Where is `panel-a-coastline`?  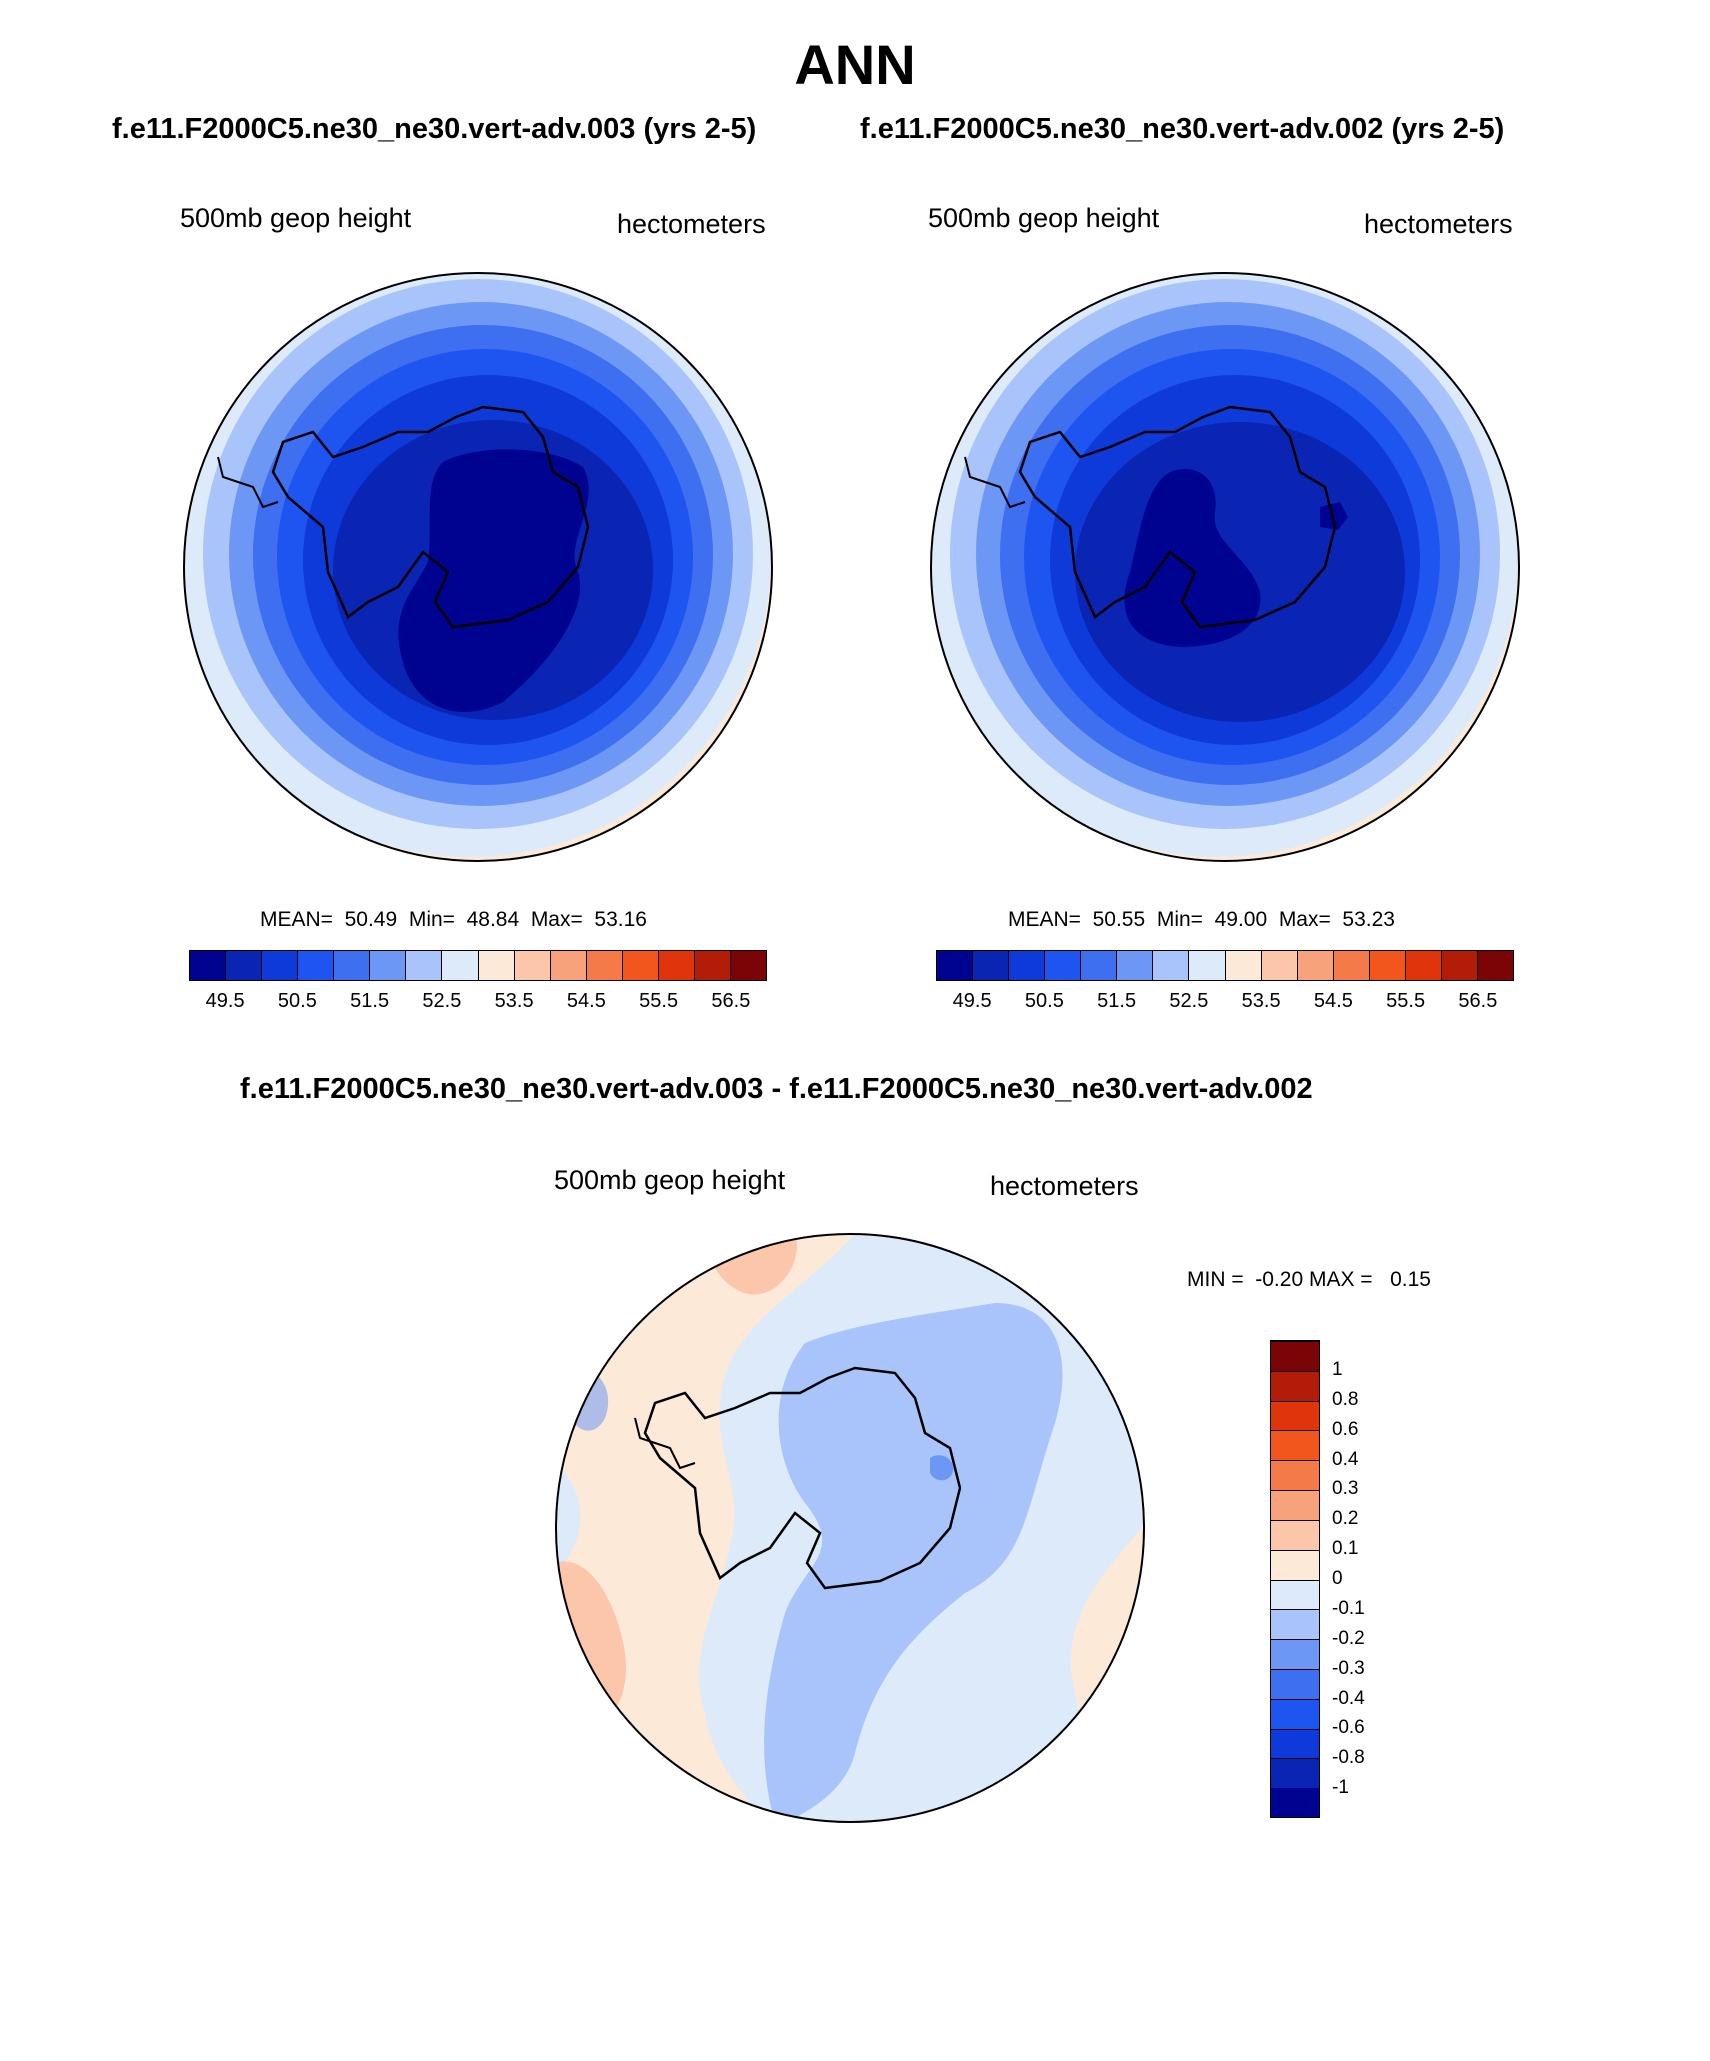
panel-a-coastline is located at coordinates (430, 517).